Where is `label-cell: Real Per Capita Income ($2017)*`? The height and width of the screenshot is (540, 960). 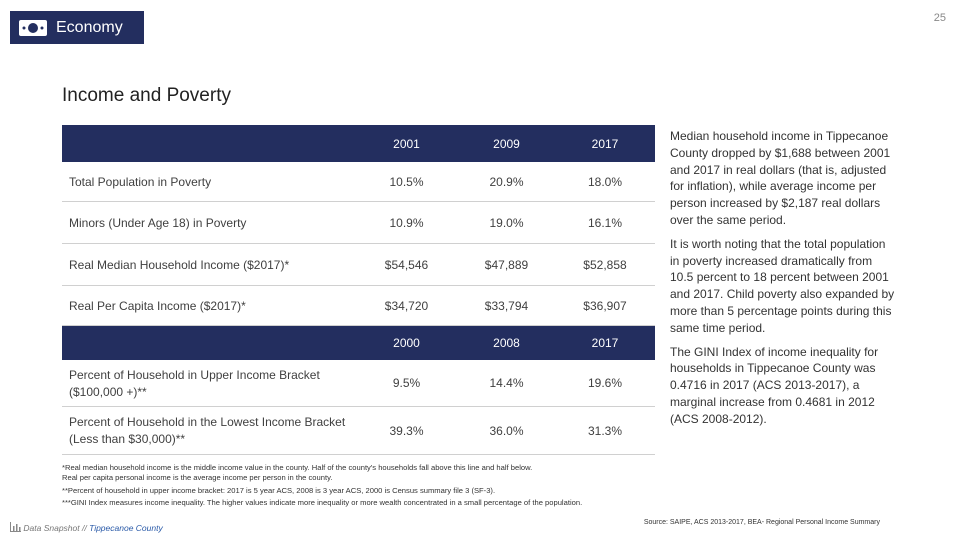
label-cell: Real Per Capita Income ($2017)* is located at coordinates (157, 305).